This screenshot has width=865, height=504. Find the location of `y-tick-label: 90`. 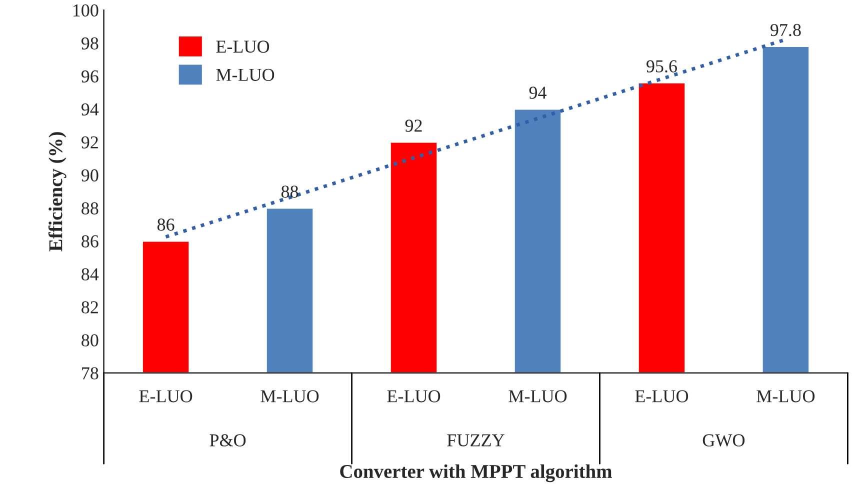

y-tick-label: 90 is located at coordinates (89, 175).